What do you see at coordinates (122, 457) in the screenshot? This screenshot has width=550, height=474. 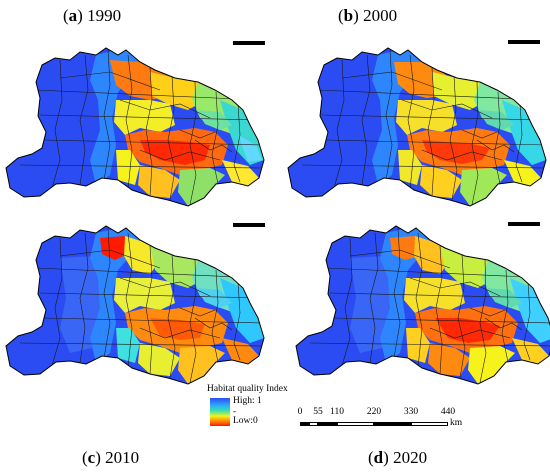 I see `panel-year-c: 2010` at bounding box center [122, 457].